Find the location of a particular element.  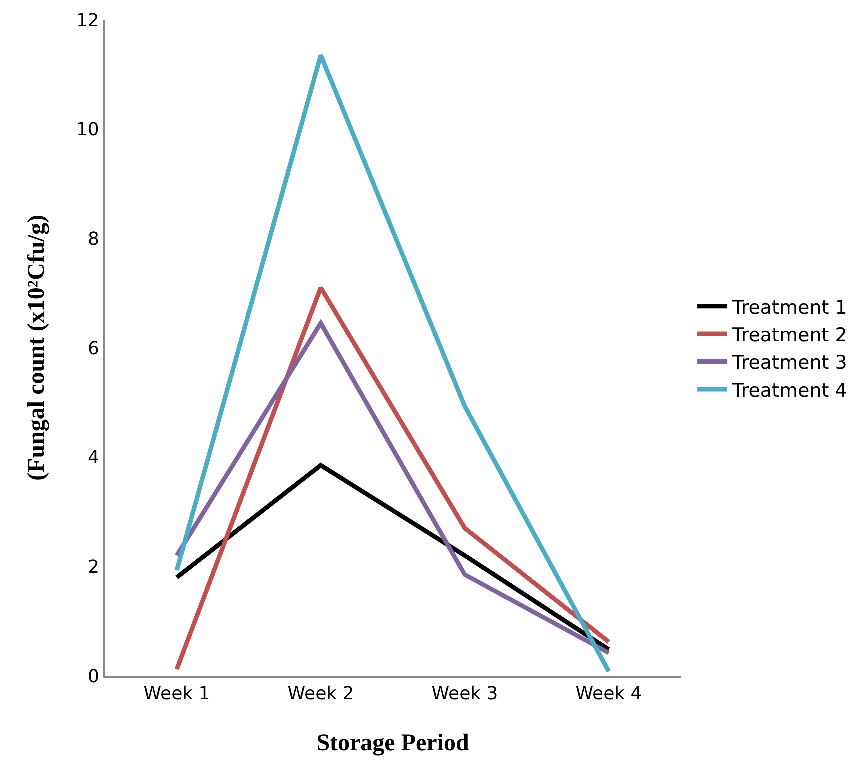

y-tick-label: 4 is located at coordinates (94, 458).